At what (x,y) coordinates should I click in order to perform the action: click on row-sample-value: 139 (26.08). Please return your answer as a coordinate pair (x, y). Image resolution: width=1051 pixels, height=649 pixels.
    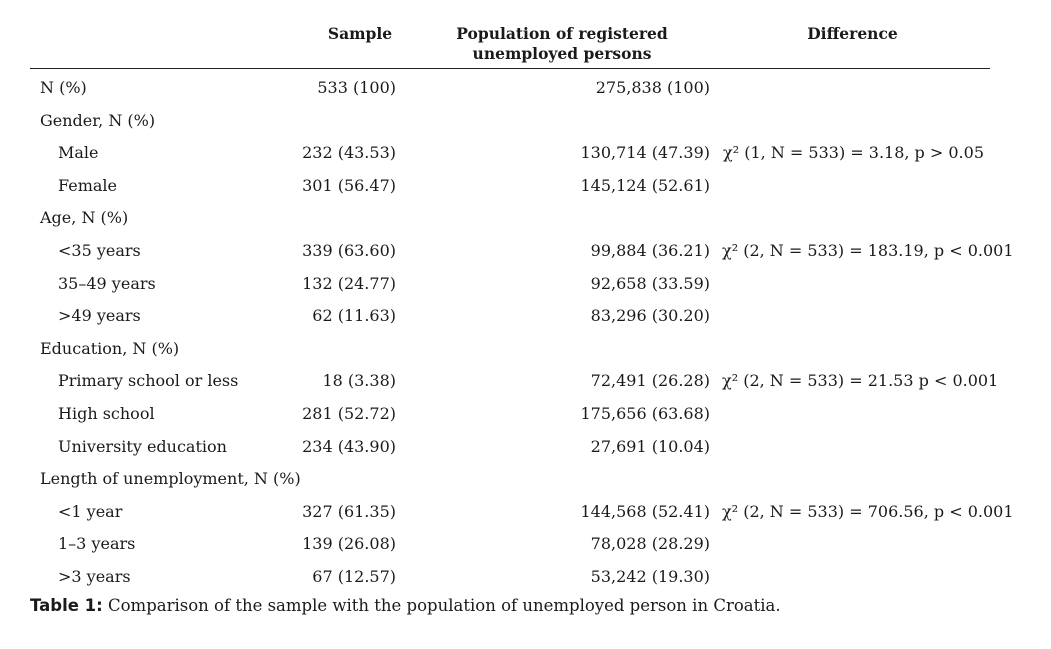
    Looking at the image, I should click on (349, 544).